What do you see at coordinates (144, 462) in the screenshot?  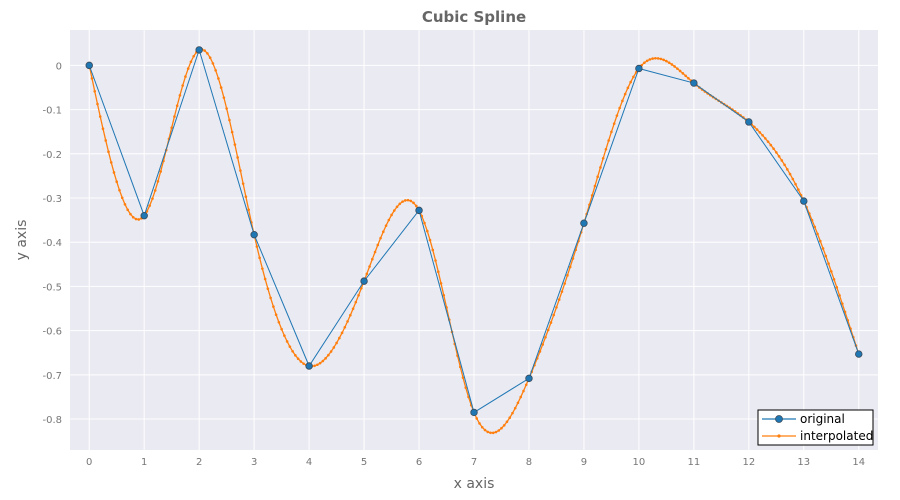 I see `x-tick-label: 1` at bounding box center [144, 462].